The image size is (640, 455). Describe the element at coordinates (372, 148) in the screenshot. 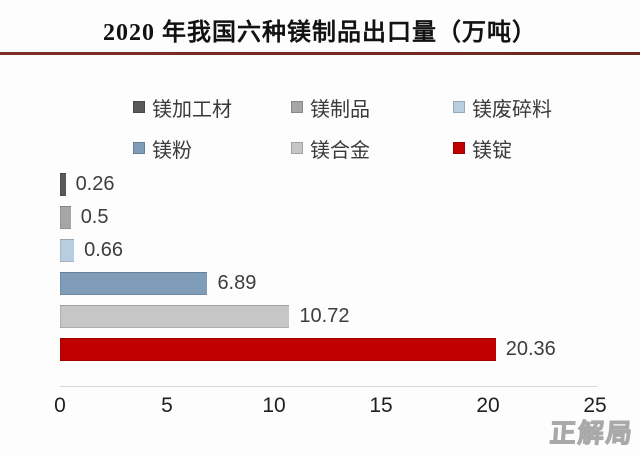

I see `legend-item: 镁合金` at that location.